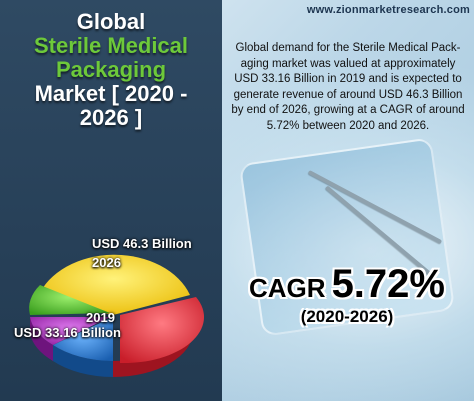 This screenshot has height=401, width=474. What do you see at coordinates (41, 339) in the screenshot?
I see `pie-side-purple` at bounding box center [41, 339].